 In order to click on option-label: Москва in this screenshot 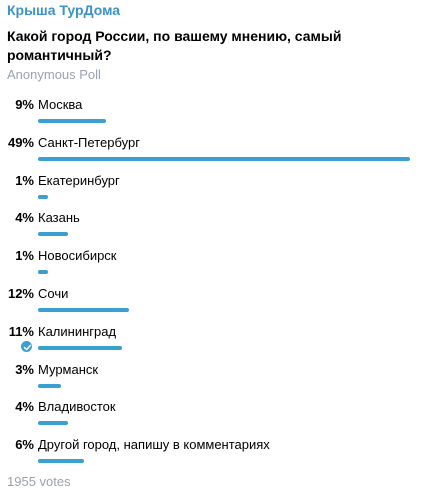, I will do `click(60, 104)`.